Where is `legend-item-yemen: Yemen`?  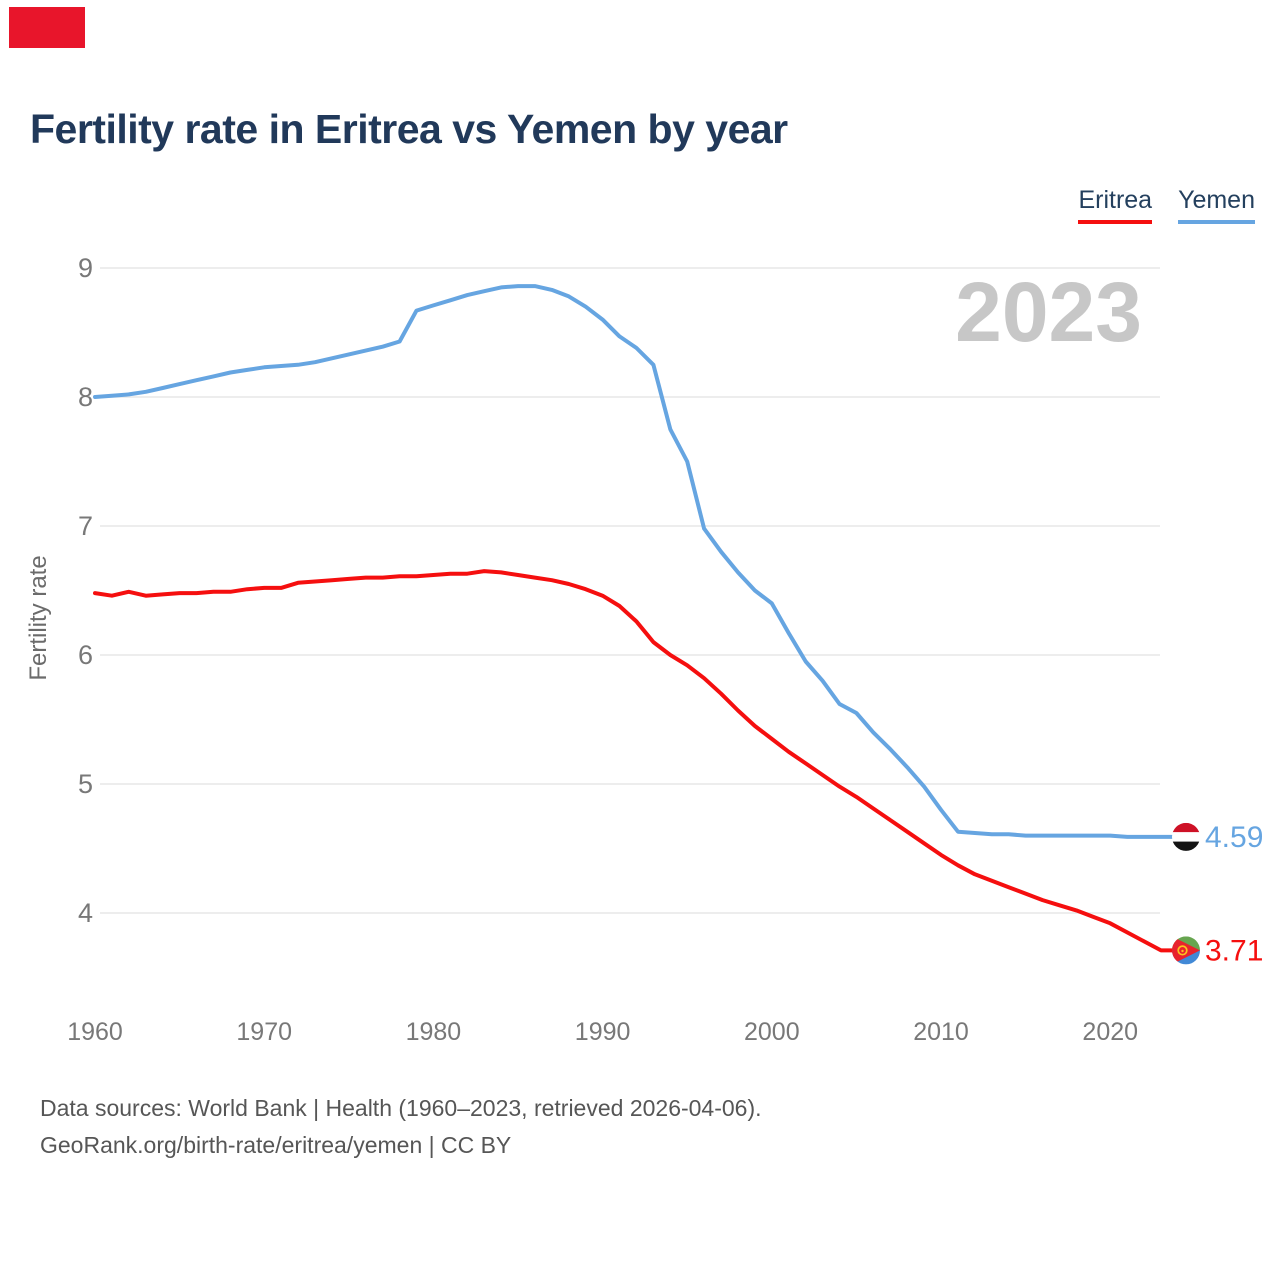
legend-item-yemen: Yemen is located at coordinates (1216, 205).